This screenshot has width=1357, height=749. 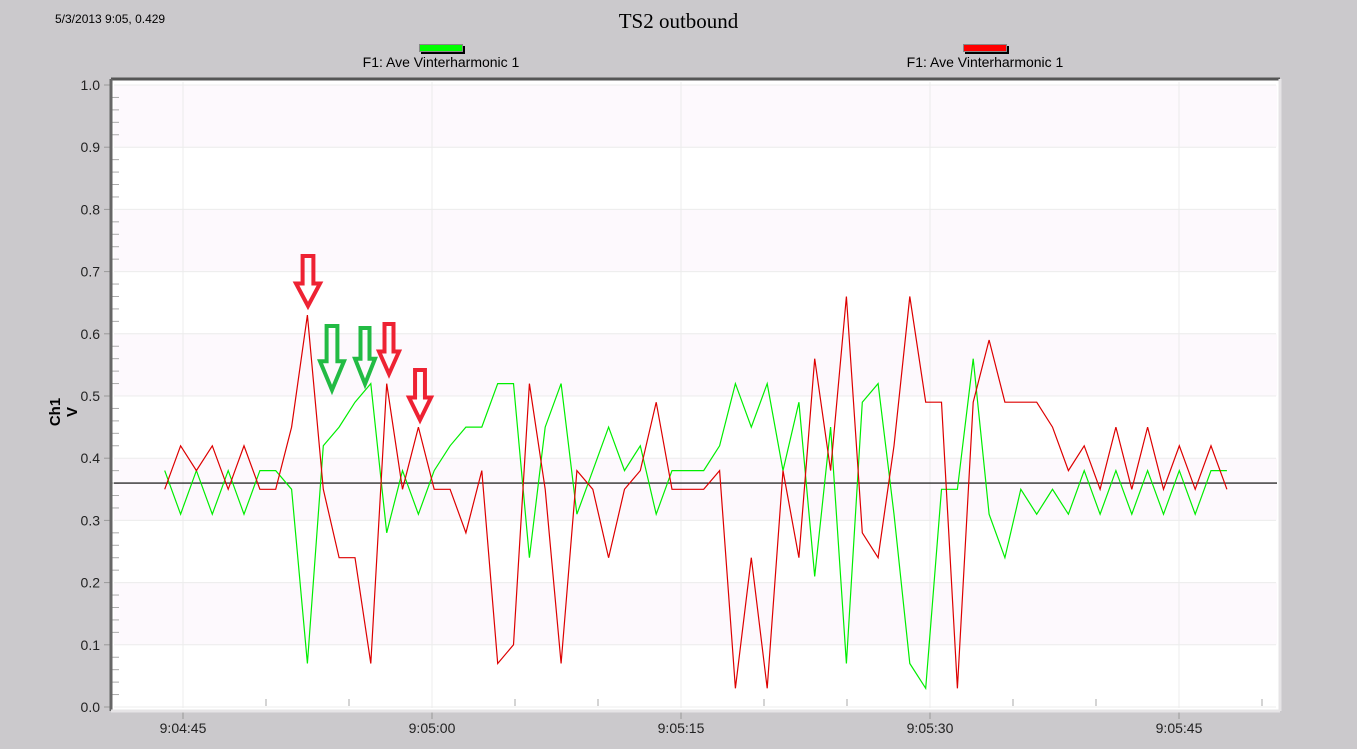 I want to click on legend-item-red: F1: Ave Vinterharmonic 1, so click(x=985, y=57).